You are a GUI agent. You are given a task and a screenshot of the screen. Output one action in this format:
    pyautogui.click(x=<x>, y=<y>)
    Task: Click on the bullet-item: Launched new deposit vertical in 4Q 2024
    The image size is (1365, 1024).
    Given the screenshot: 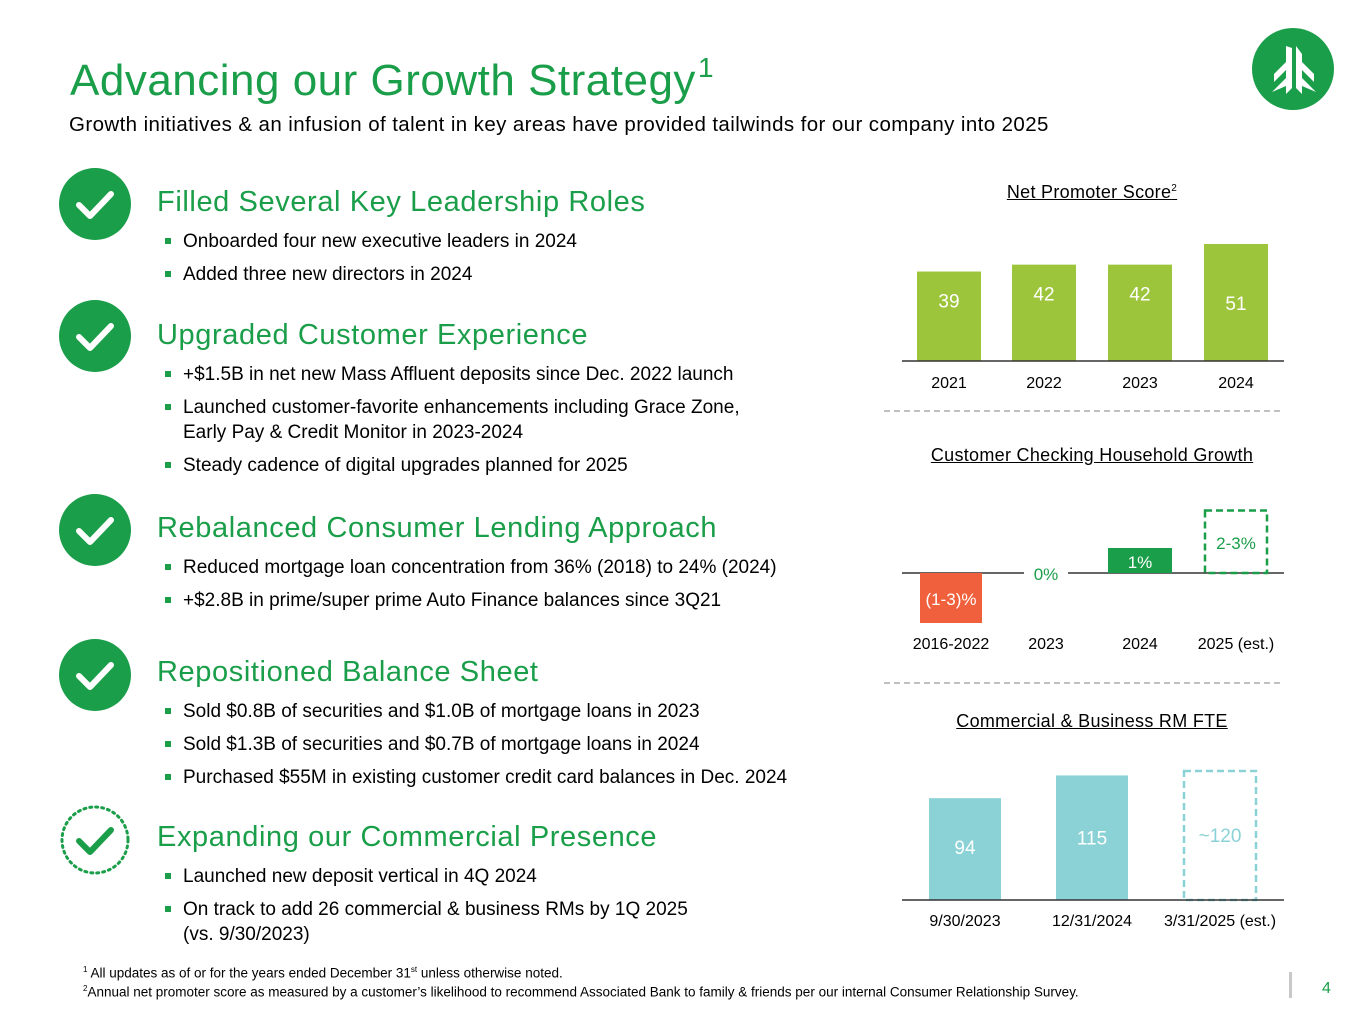 What is the action you would take?
    pyautogui.click(x=351, y=876)
    